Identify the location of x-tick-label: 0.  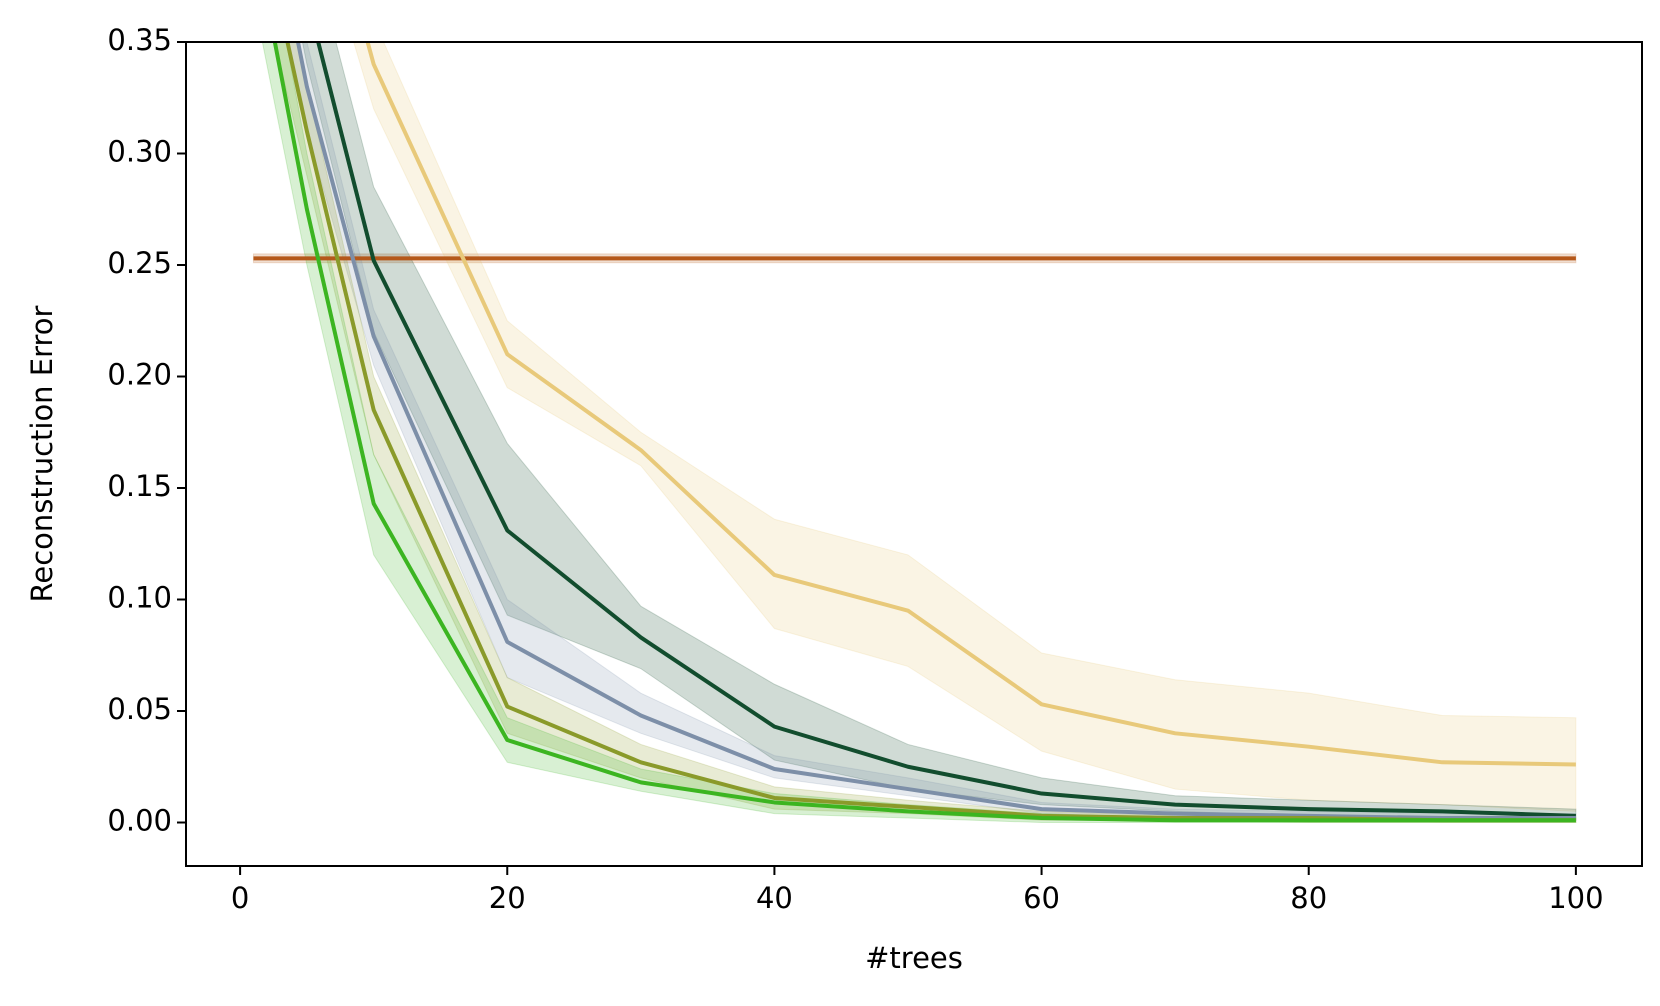
(240, 898).